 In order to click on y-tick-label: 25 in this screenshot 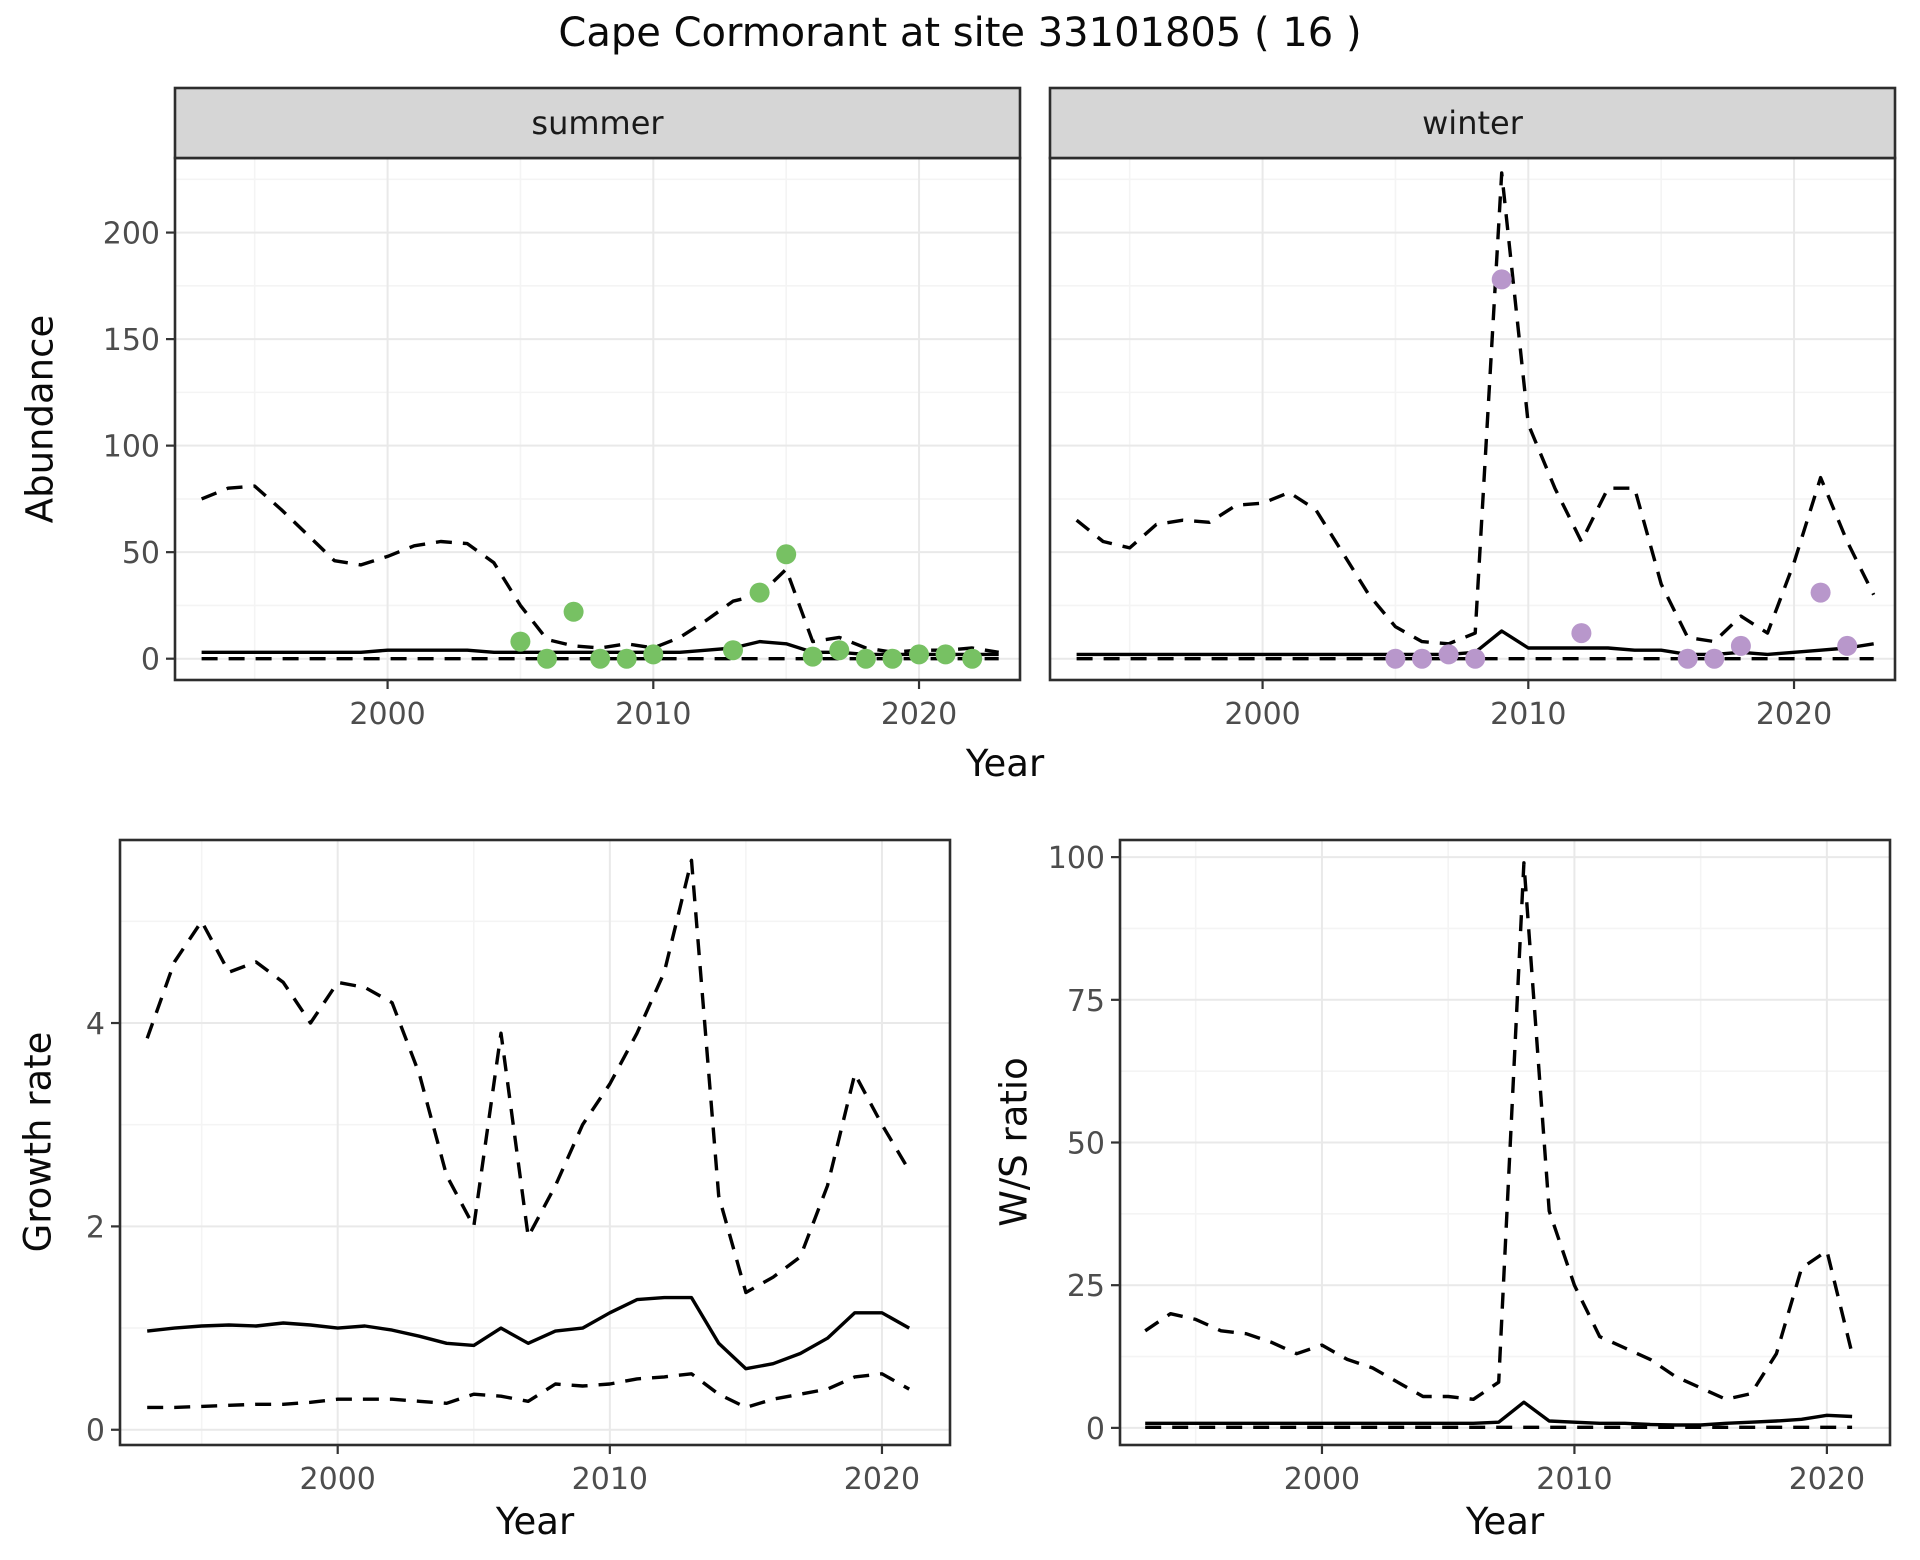, I will do `click(1086, 1286)`.